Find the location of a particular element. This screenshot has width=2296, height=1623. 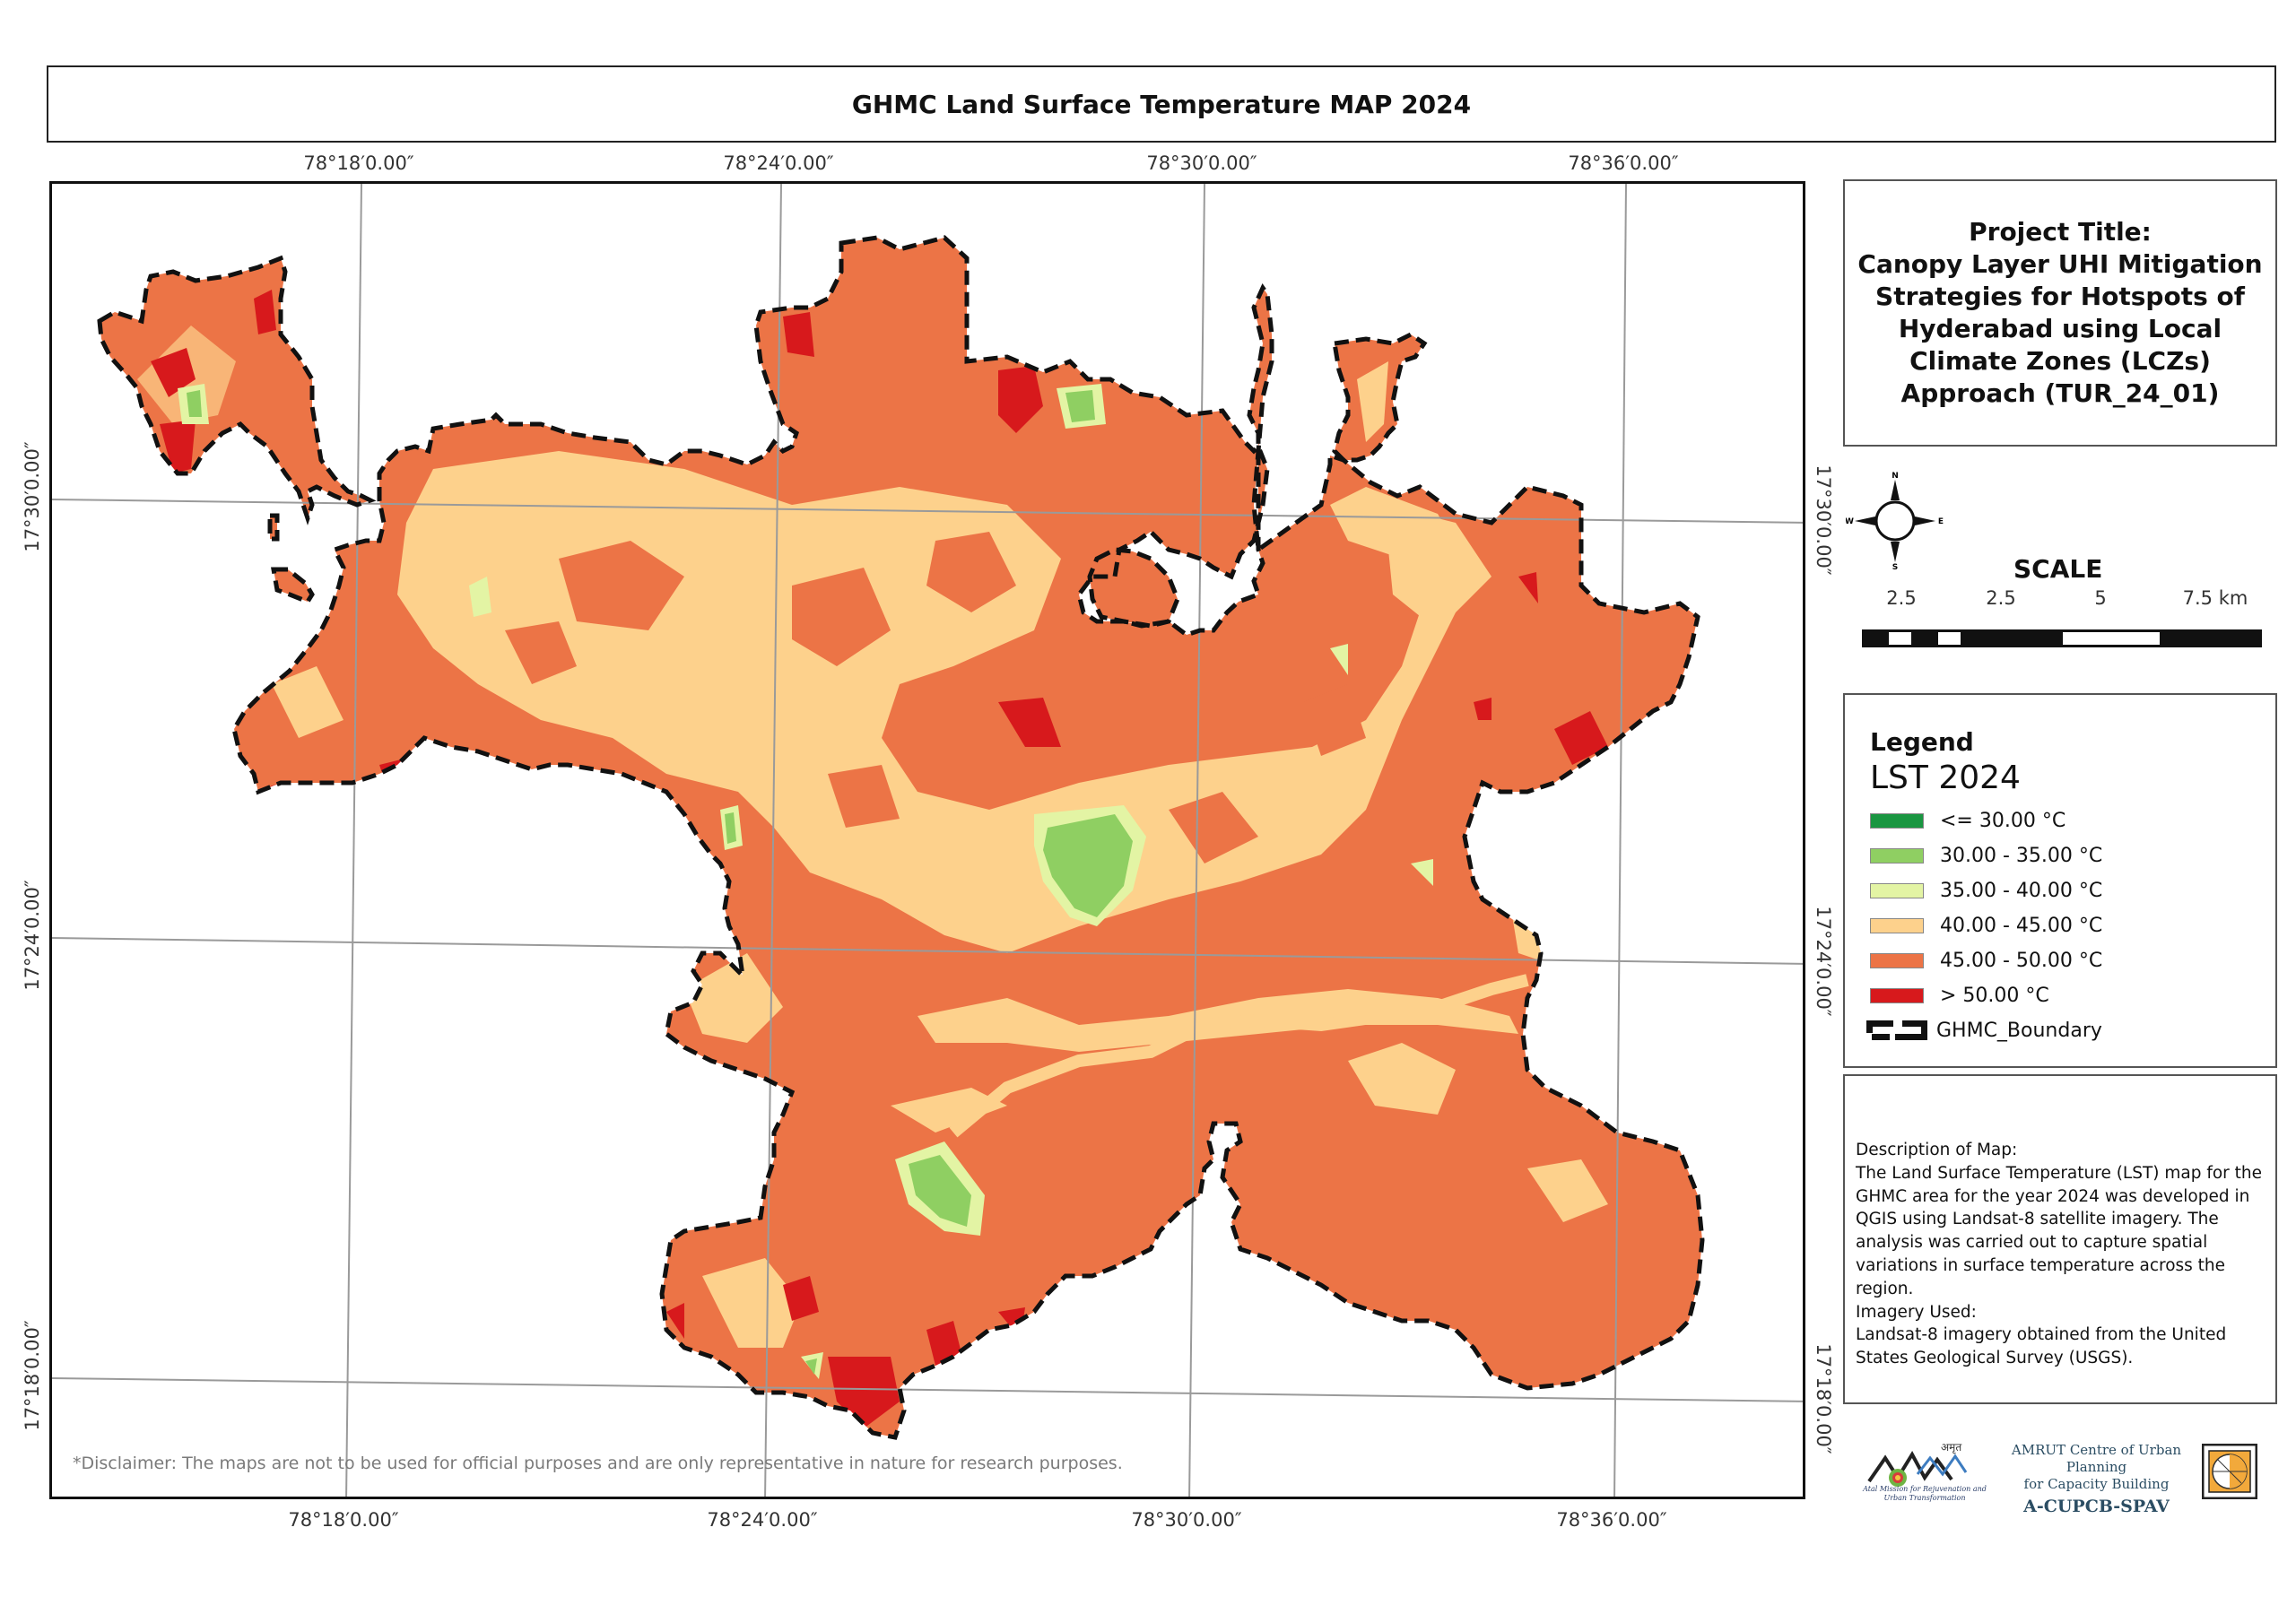

project-line-1: Canopy Layer UHI Mitigation is located at coordinates (2060, 264).